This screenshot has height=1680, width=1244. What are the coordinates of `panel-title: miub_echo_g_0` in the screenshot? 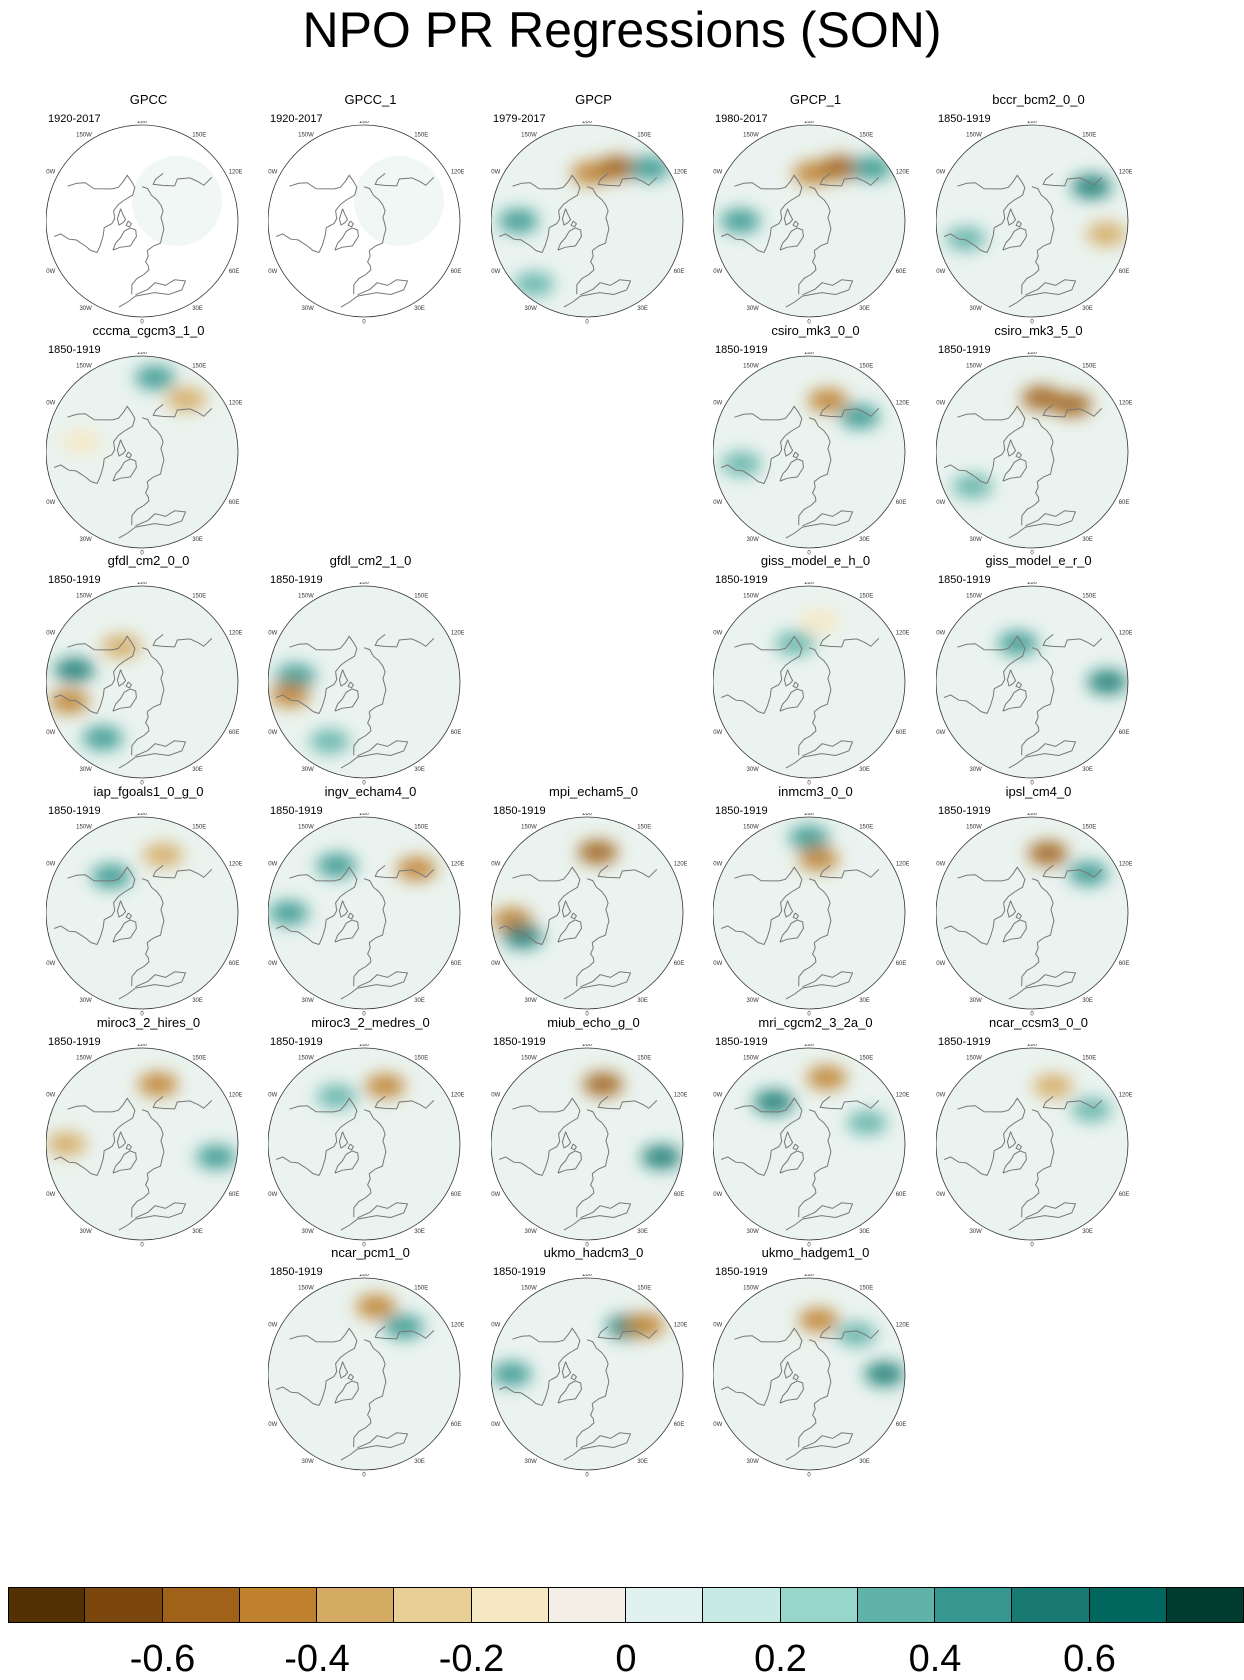 It's located at (593, 1023).